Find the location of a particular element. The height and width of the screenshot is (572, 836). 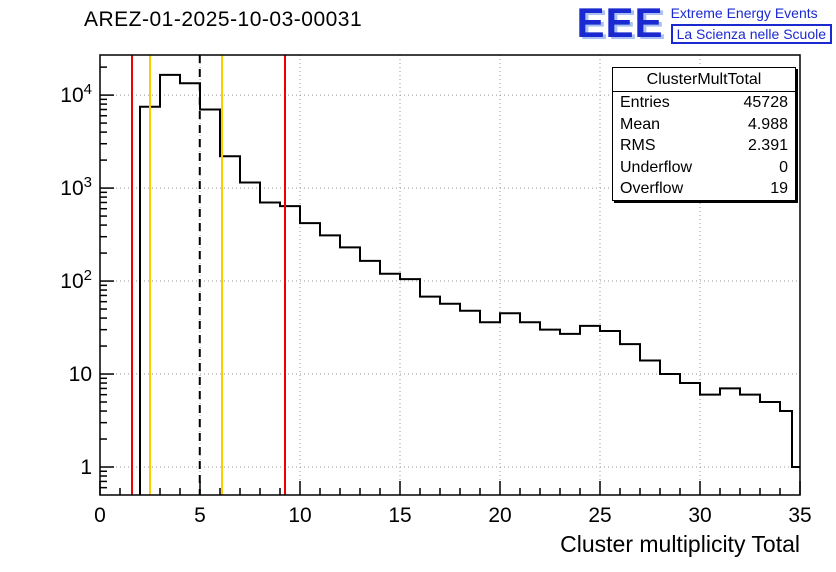

x-axis-title: Cluster multiplicity Total is located at coordinates (680, 544).